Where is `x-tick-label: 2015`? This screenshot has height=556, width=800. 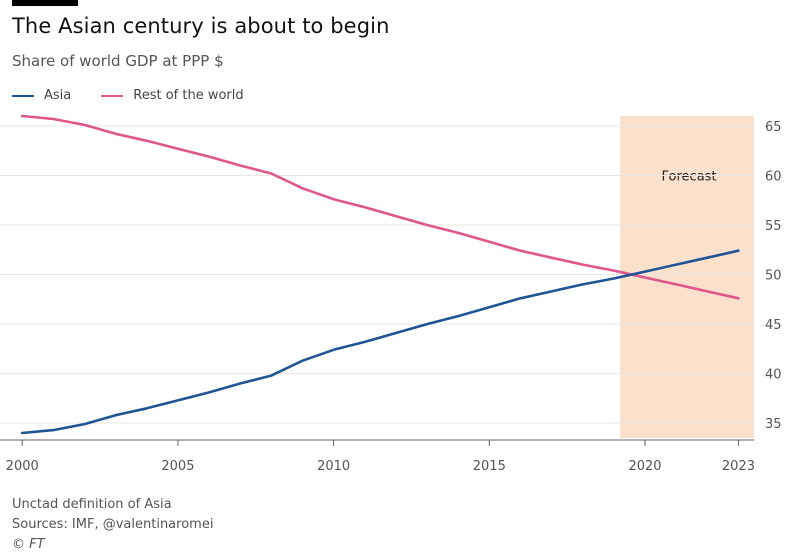
x-tick-label: 2015 is located at coordinates (489, 466).